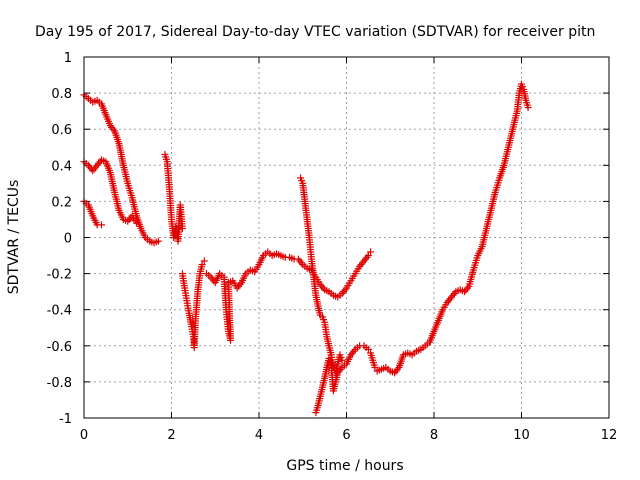 Image resolution: width=640 pixels, height=480 pixels. What do you see at coordinates (344, 466) in the screenshot?
I see `x-axis-label: GPS time / hours` at bounding box center [344, 466].